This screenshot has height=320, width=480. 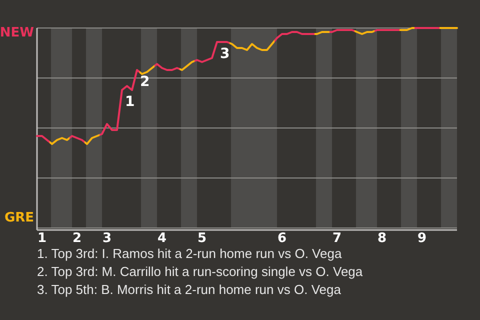 What do you see at coordinates (77, 238) in the screenshot?
I see `x-tick-label: 2` at bounding box center [77, 238].